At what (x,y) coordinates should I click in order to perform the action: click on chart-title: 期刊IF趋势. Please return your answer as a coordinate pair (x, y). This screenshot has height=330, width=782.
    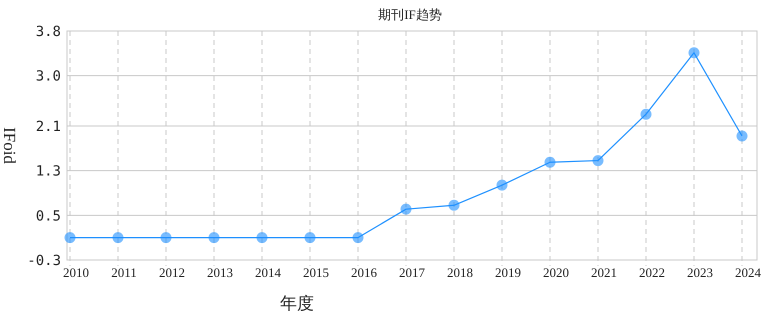
    Looking at the image, I should click on (410, 14).